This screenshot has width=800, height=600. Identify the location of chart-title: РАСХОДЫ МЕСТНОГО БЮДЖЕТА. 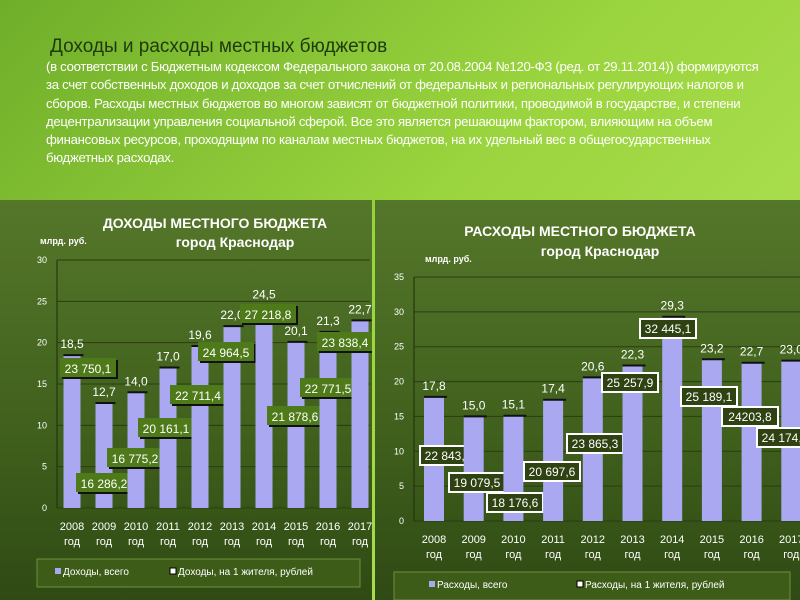
(579, 231).